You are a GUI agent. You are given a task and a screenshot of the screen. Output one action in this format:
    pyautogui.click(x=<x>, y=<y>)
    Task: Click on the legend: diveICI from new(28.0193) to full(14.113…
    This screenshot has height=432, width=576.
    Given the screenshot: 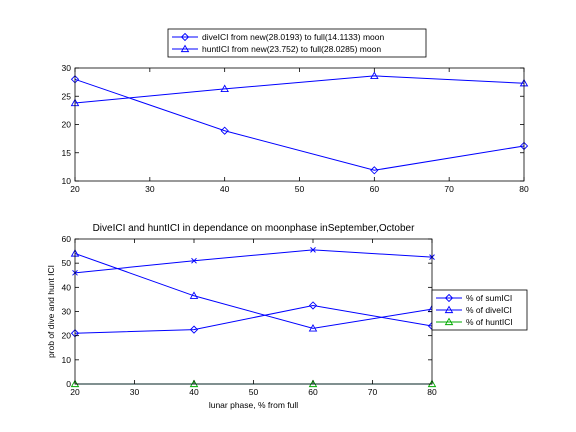 What is the action you would take?
    pyautogui.click(x=297, y=43)
    